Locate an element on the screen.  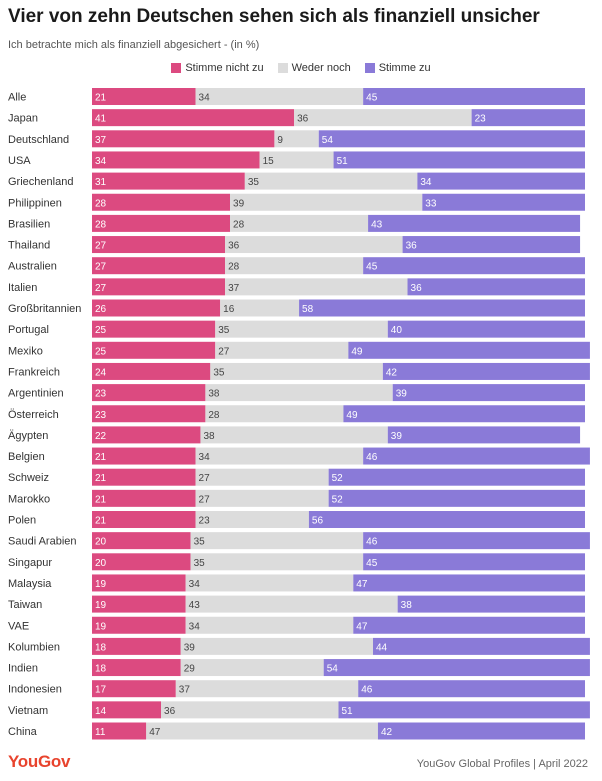
data-label-neutral: 16 is located at coordinates (229, 309).